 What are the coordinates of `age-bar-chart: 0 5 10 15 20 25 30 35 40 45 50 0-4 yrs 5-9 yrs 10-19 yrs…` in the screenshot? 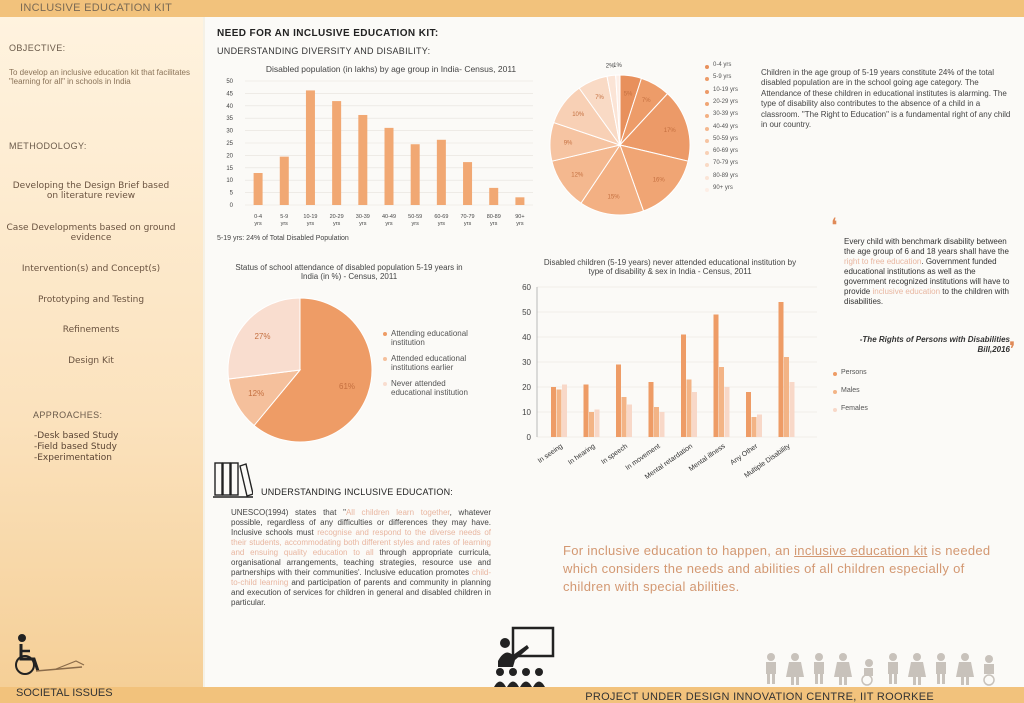 It's located at (379, 153).